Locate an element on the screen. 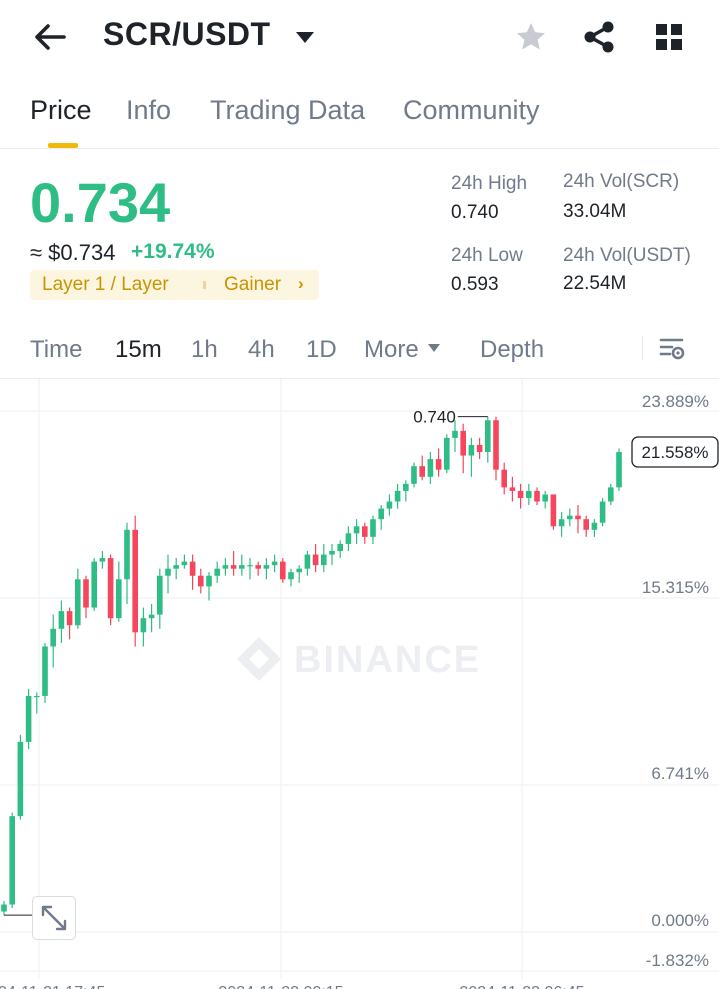 The width and height of the screenshot is (719, 989). binance-watermark-logo is located at coordinates (259, 659).